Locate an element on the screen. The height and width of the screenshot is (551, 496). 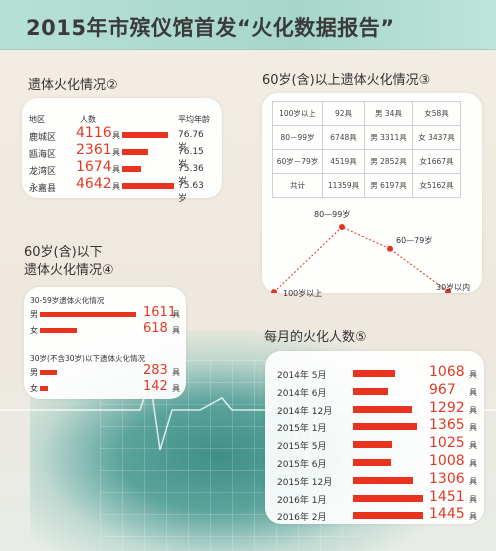
over60-line-chart is located at coordinates (361, 258).